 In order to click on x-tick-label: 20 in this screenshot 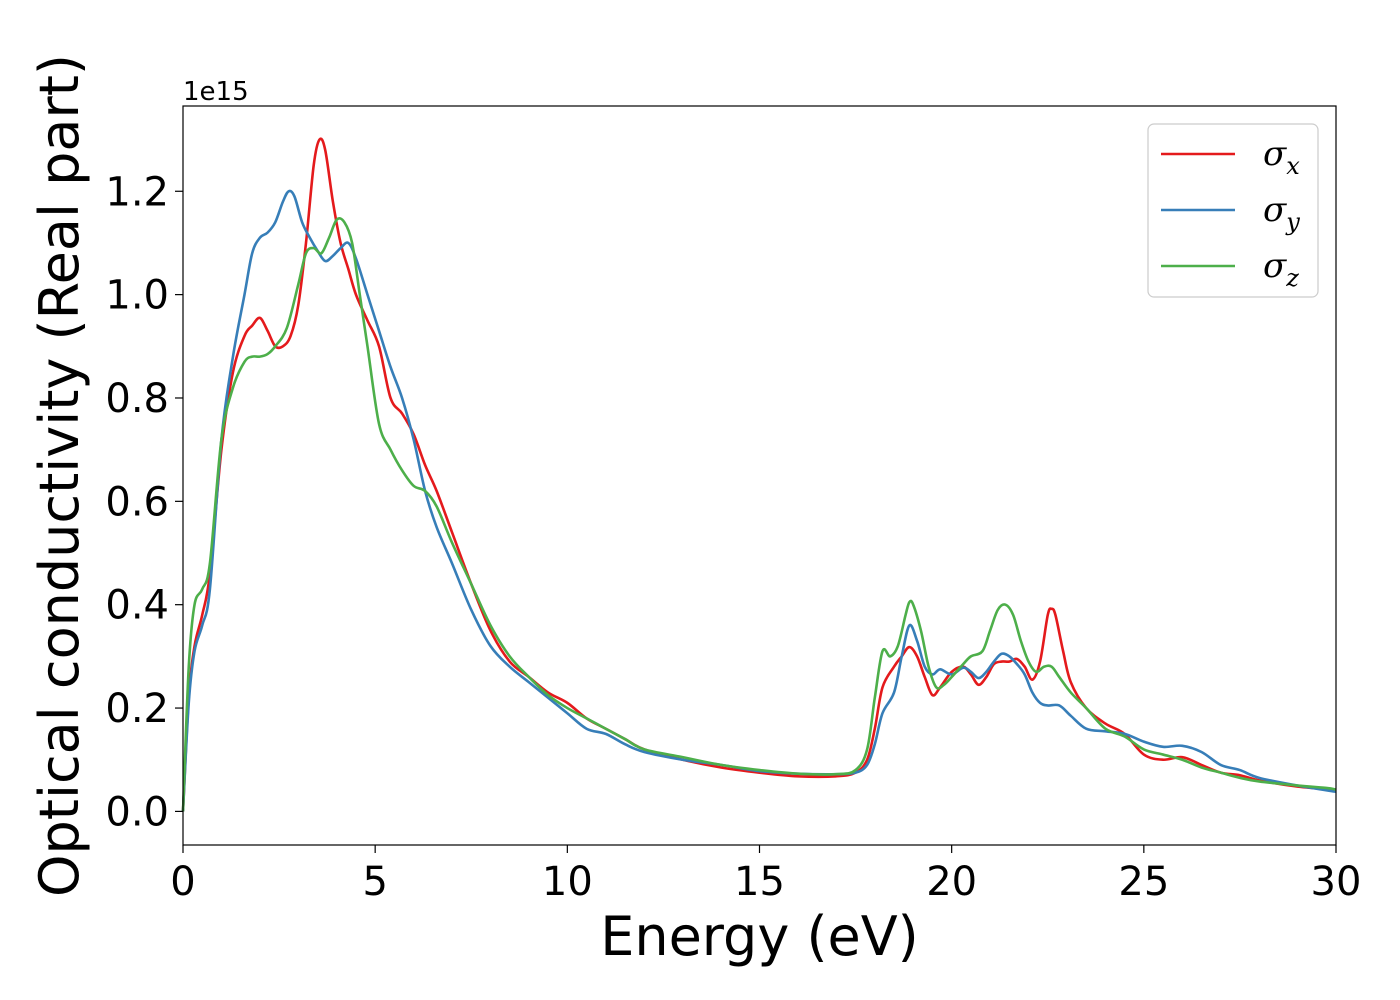, I will do `click(951, 882)`.